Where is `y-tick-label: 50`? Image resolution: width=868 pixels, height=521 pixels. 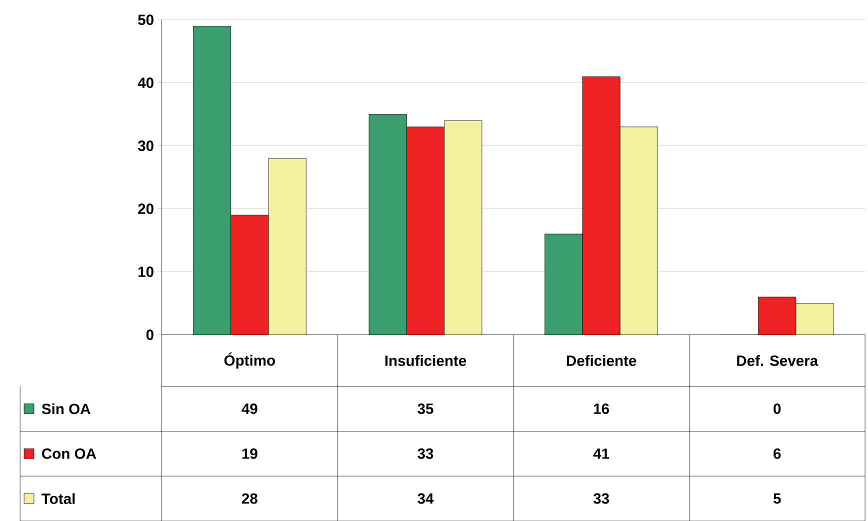 y-tick-label: 50 is located at coordinates (146, 20).